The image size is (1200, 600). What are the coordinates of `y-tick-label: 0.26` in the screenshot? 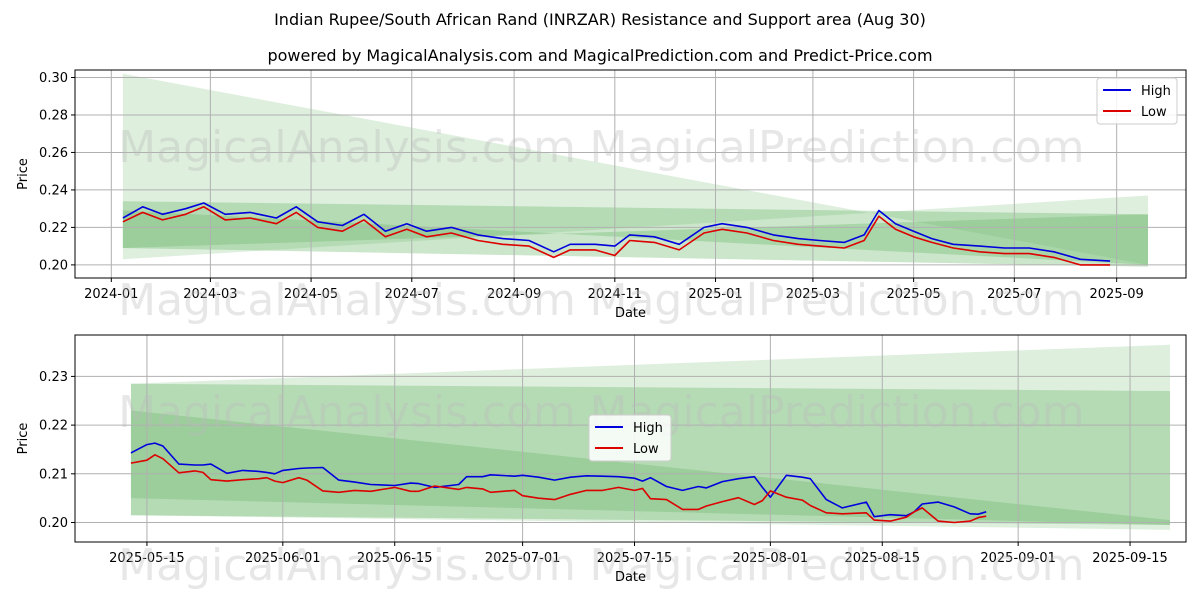 It's located at (53, 153).